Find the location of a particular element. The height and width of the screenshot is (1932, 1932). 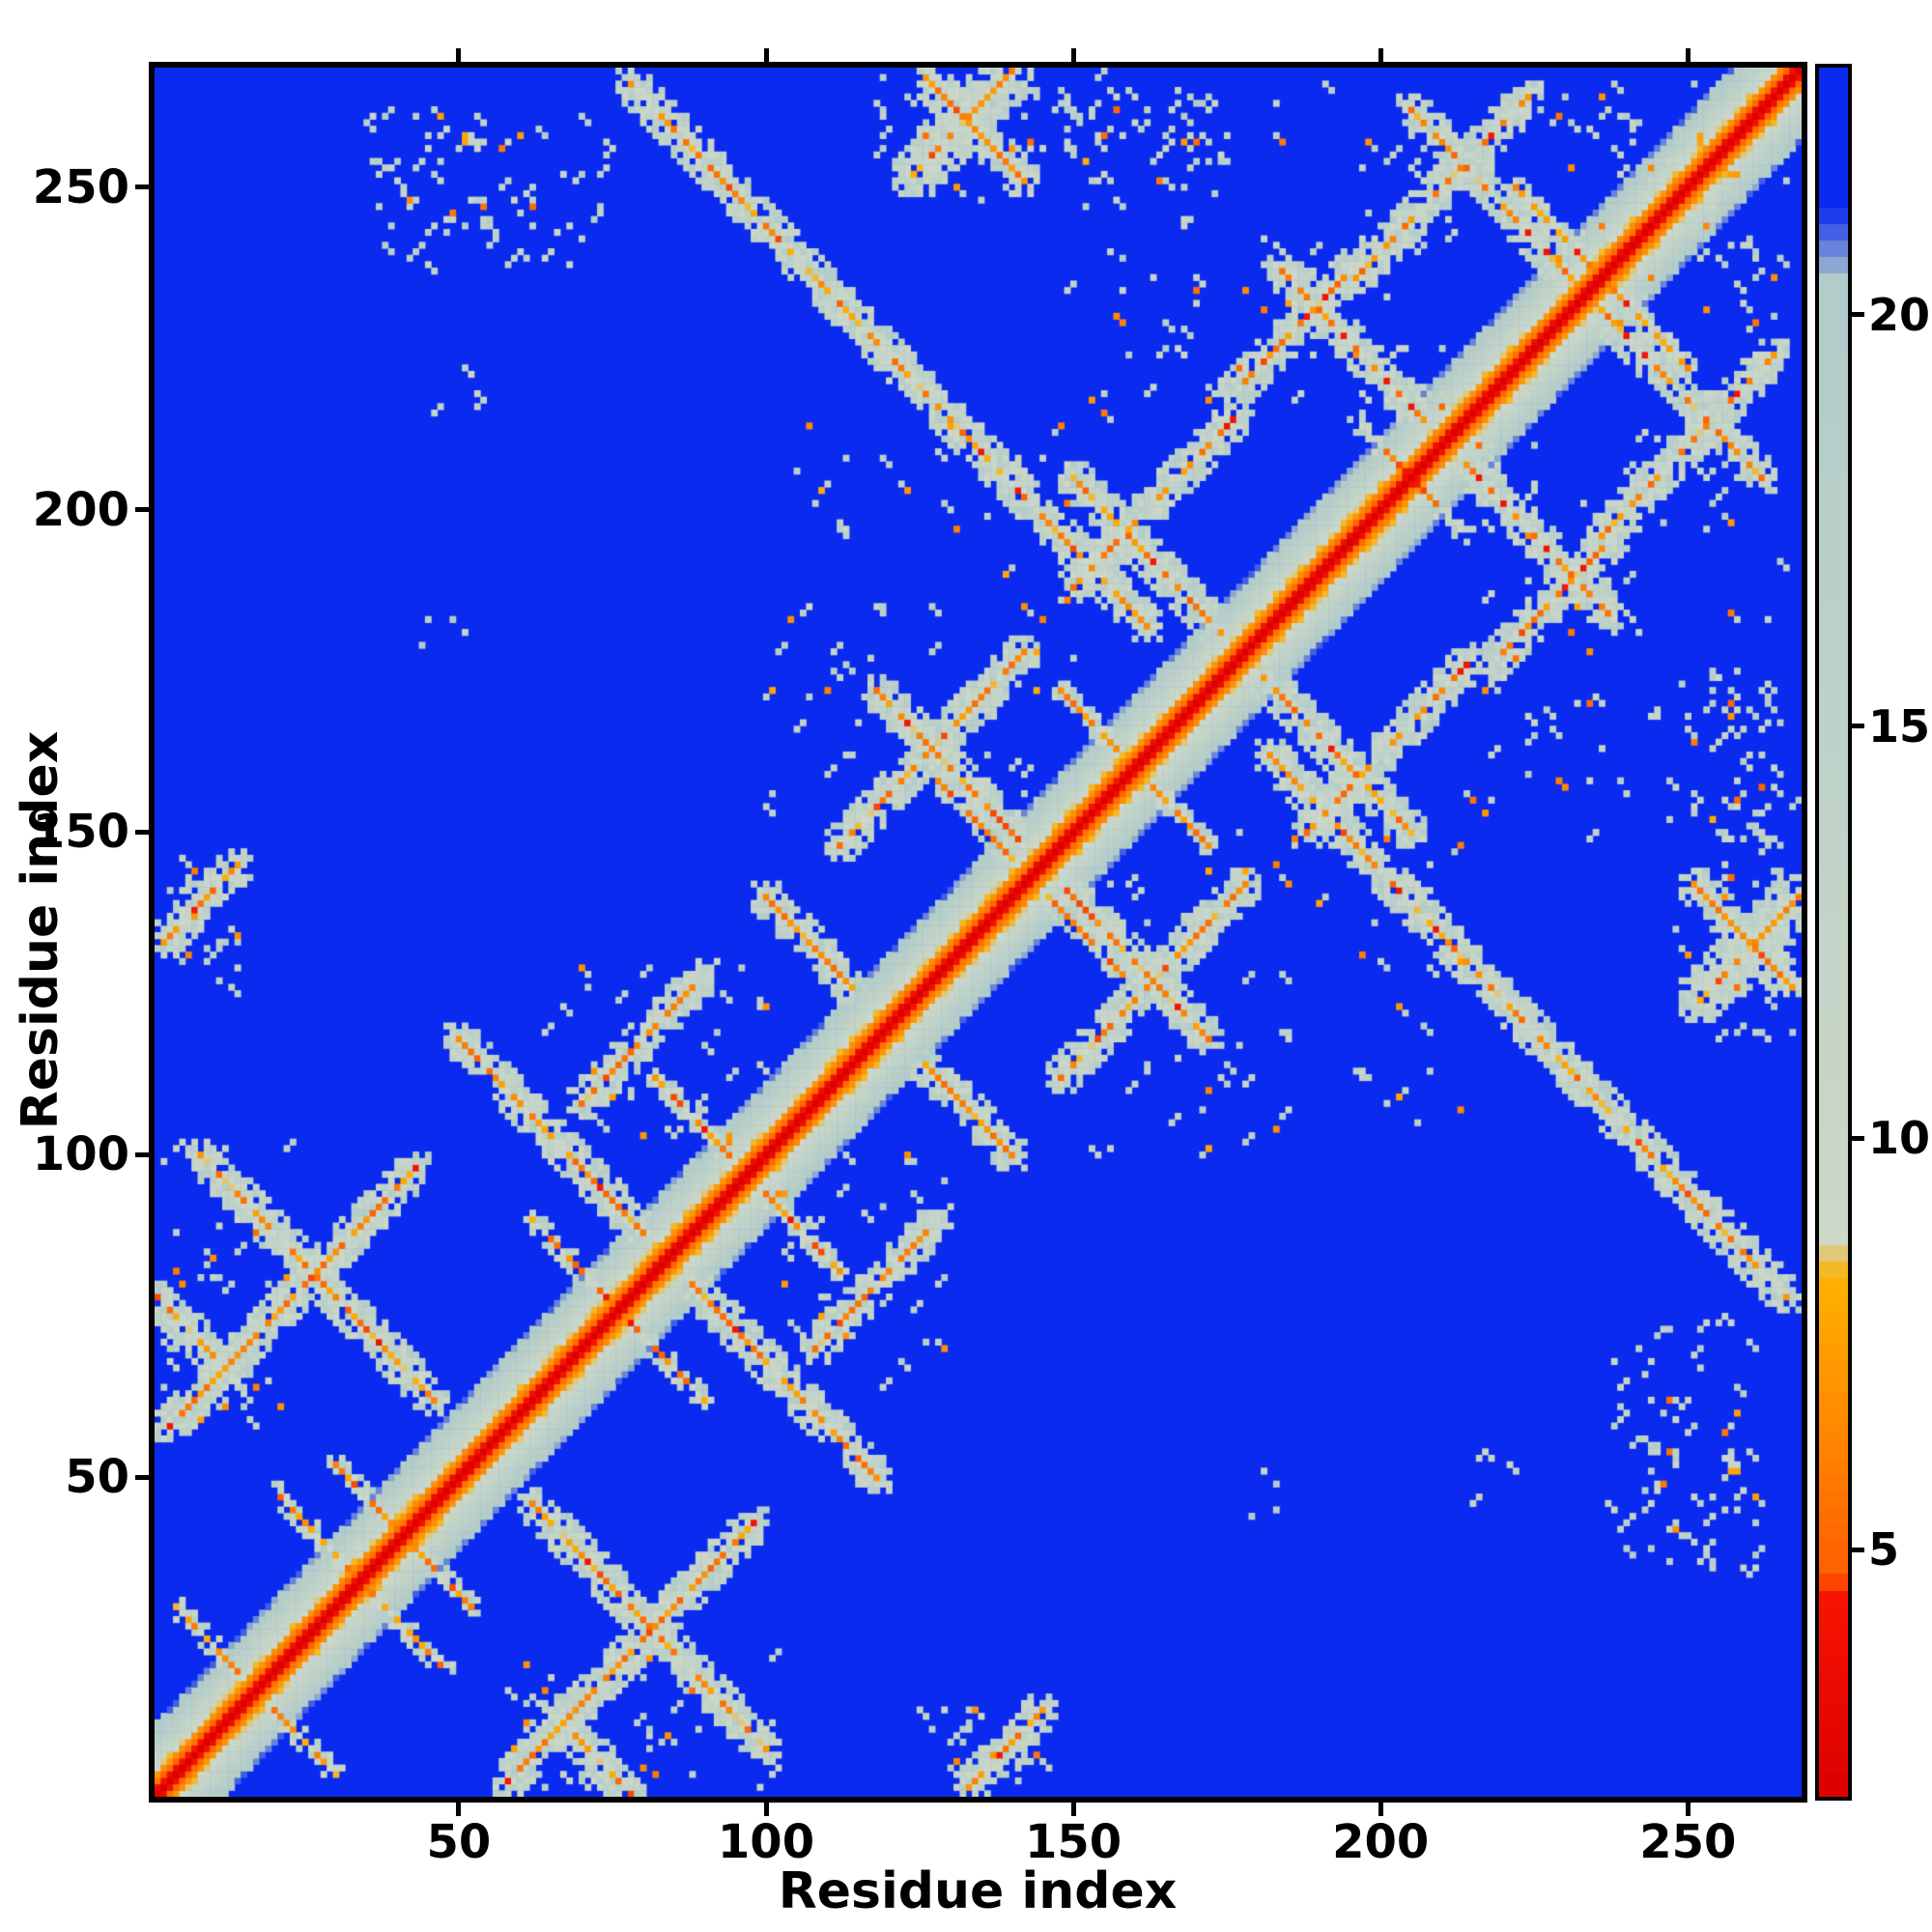

colorbar-tick-label: 15 is located at coordinates (1899, 726).